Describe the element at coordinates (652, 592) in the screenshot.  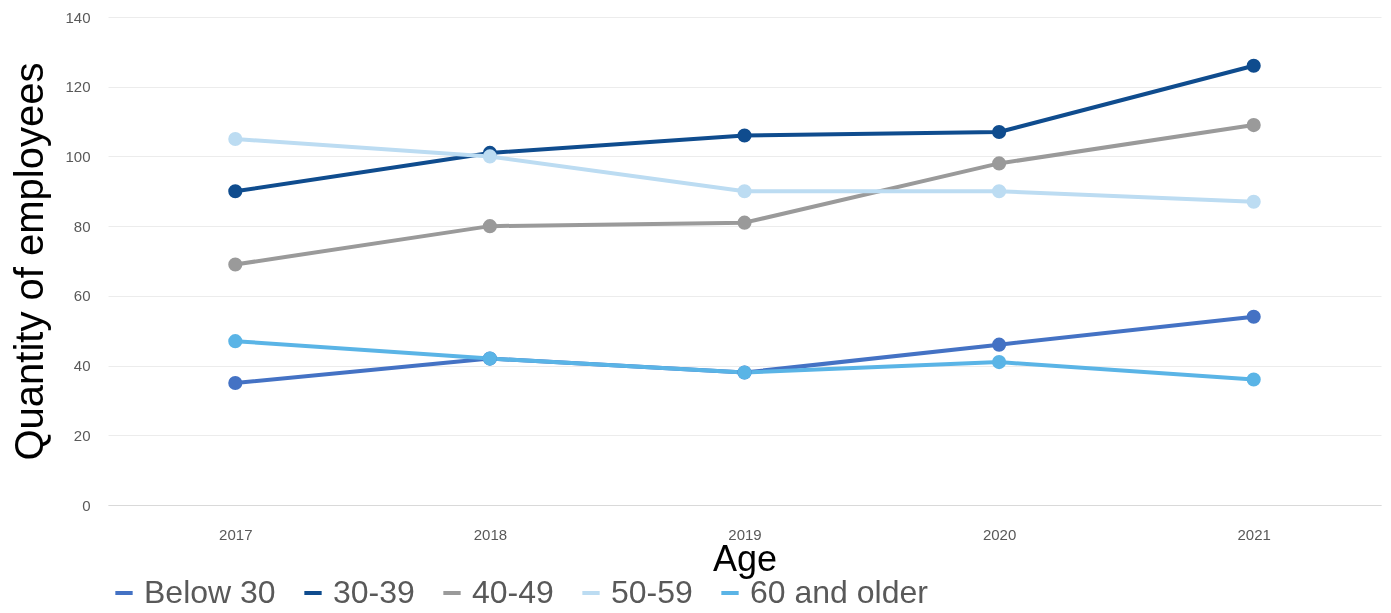
I see `legend-label: 50-59` at that location.